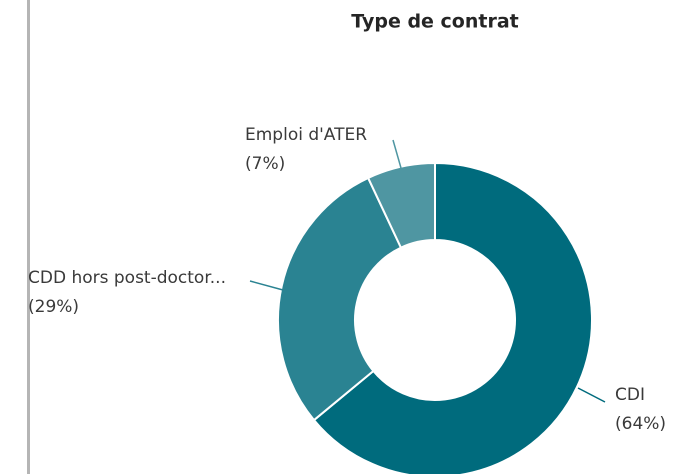  What do you see at coordinates (53, 307) in the screenshot?
I see `slice-value-label: (29%)` at bounding box center [53, 307].